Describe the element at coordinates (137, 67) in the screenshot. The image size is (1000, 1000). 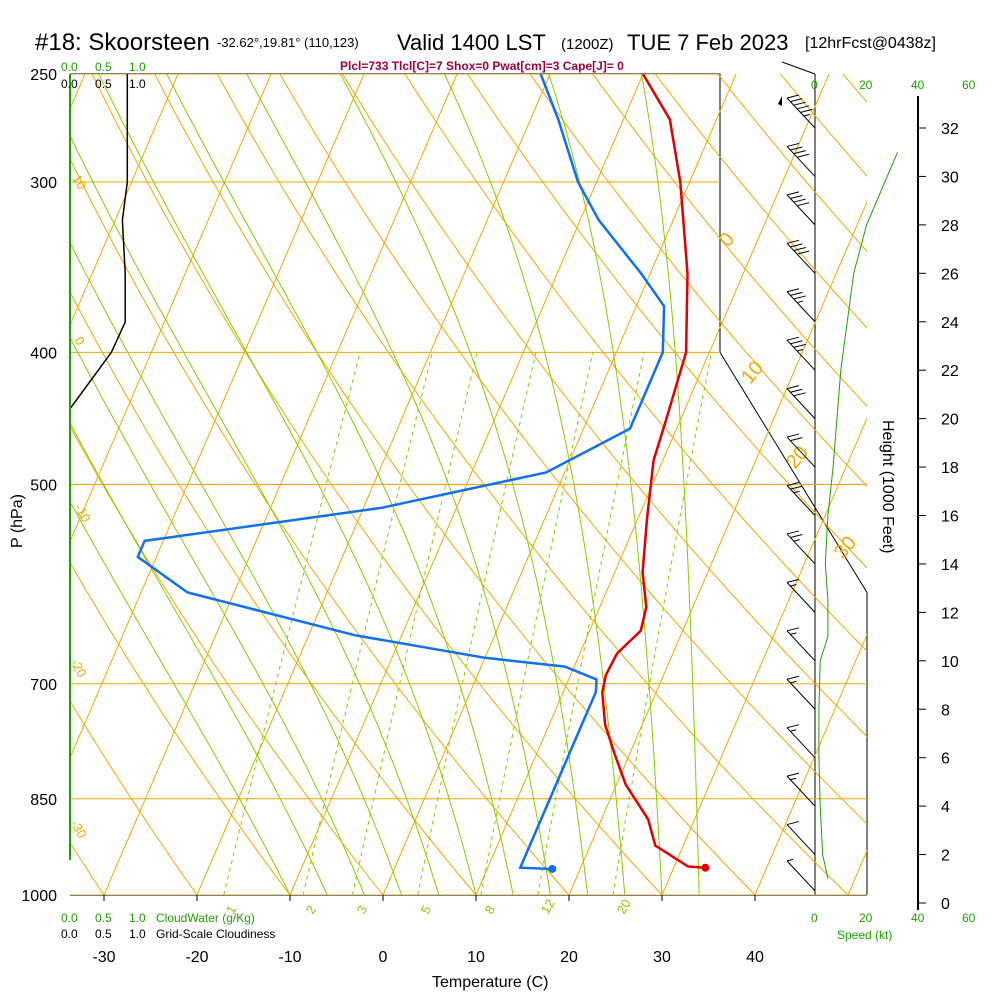
I see `cloudwater-top-2: 1.0` at that location.